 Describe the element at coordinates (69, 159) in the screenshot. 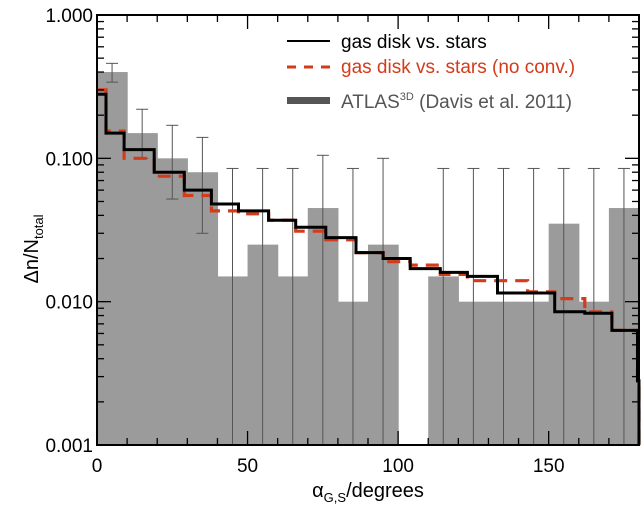

I see `y-tick-label: 0.100` at that location.